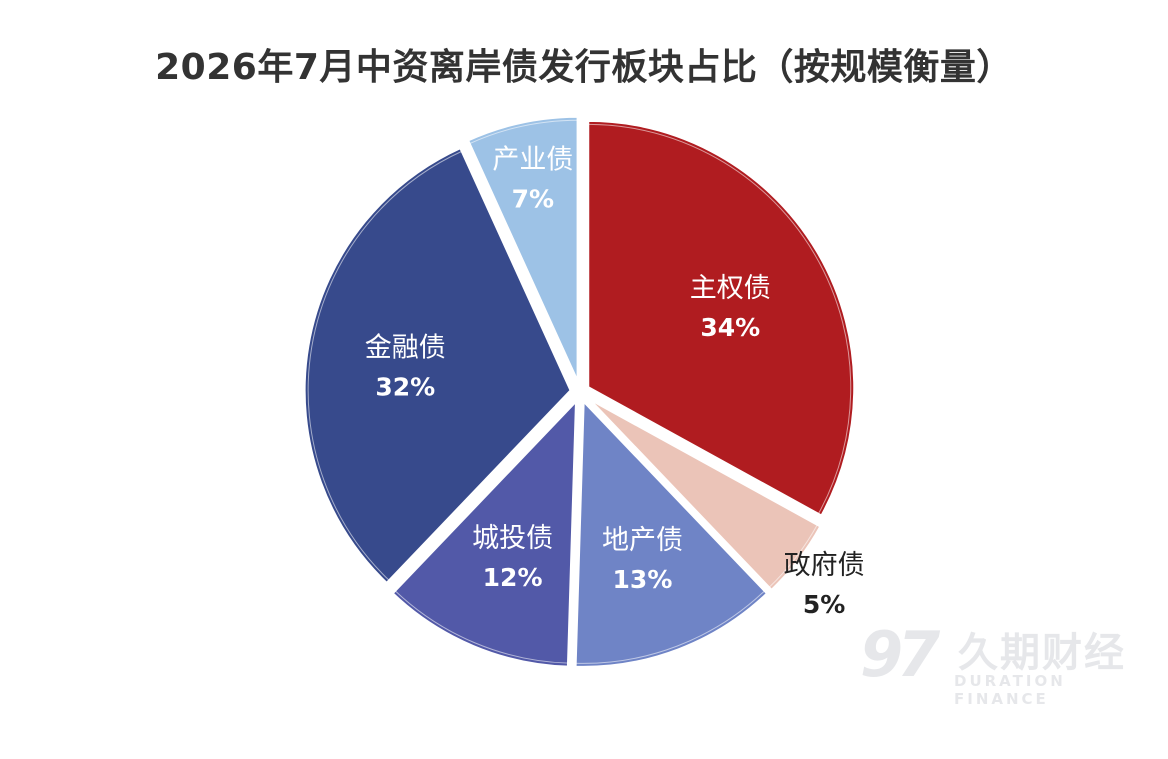  What do you see at coordinates (824, 565) in the screenshot?
I see `slice-label: 政府债` at bounding box center [824, 565].